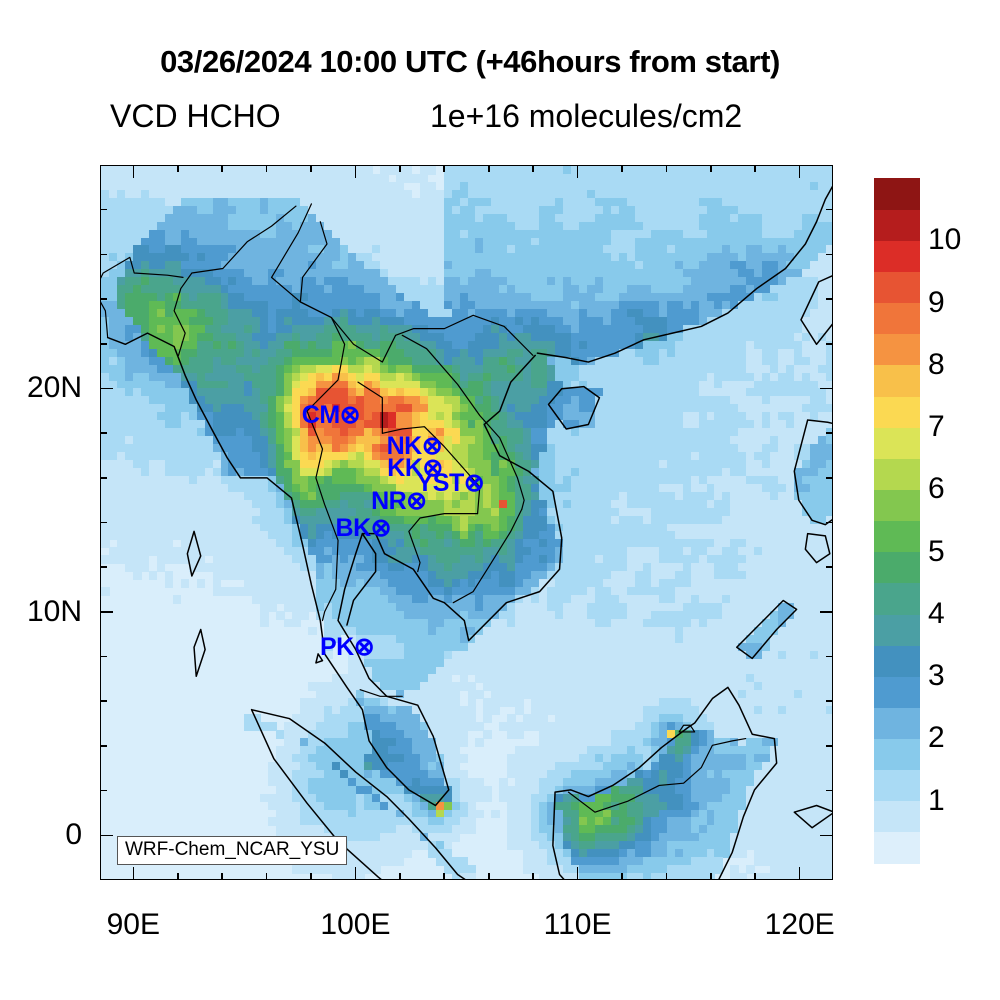 This screenshot has width=1000, height=1000. What do you see at coordinates (355, 925) in the screenshot?
I see `x-axis-label-100E: 100E` at bounding box center [355, 925].